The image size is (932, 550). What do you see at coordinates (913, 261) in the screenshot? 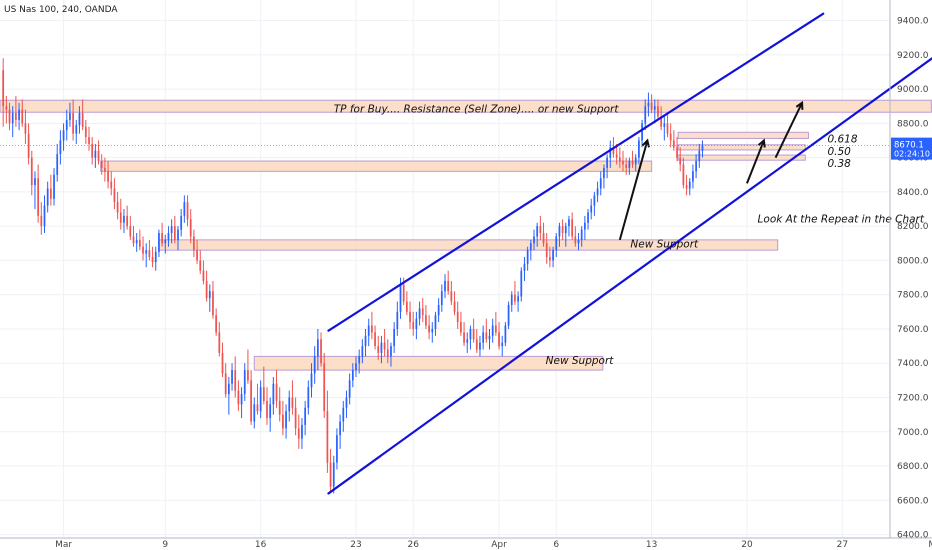
I see `price-tick-label: 8000.0` at bounding box center [913, 261].